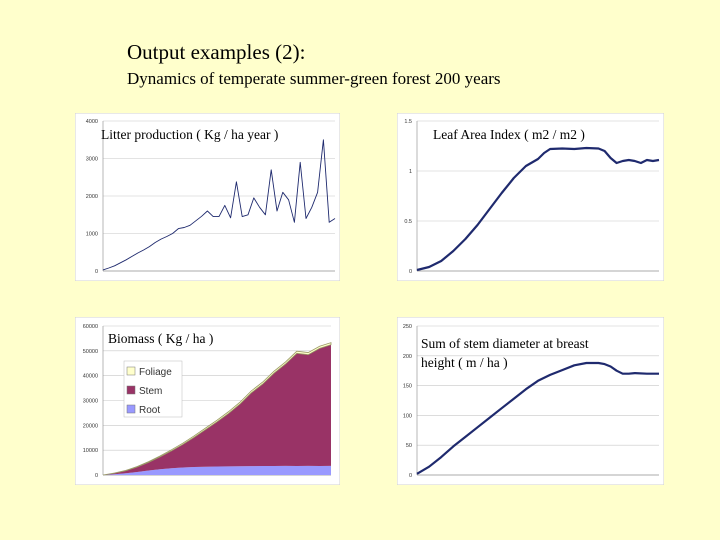 The image size is (720, 540). I want to click on chart-title: Leaf Area Index ( m2 / m2 ), so click(509, 134).